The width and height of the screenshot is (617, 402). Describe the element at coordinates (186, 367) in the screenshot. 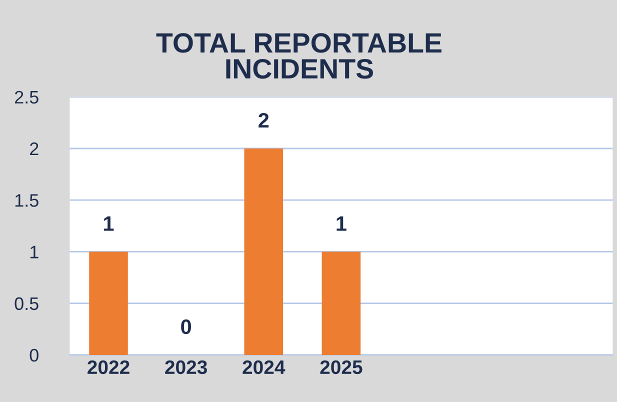

I see `x-tick-label: 2023` at that location.